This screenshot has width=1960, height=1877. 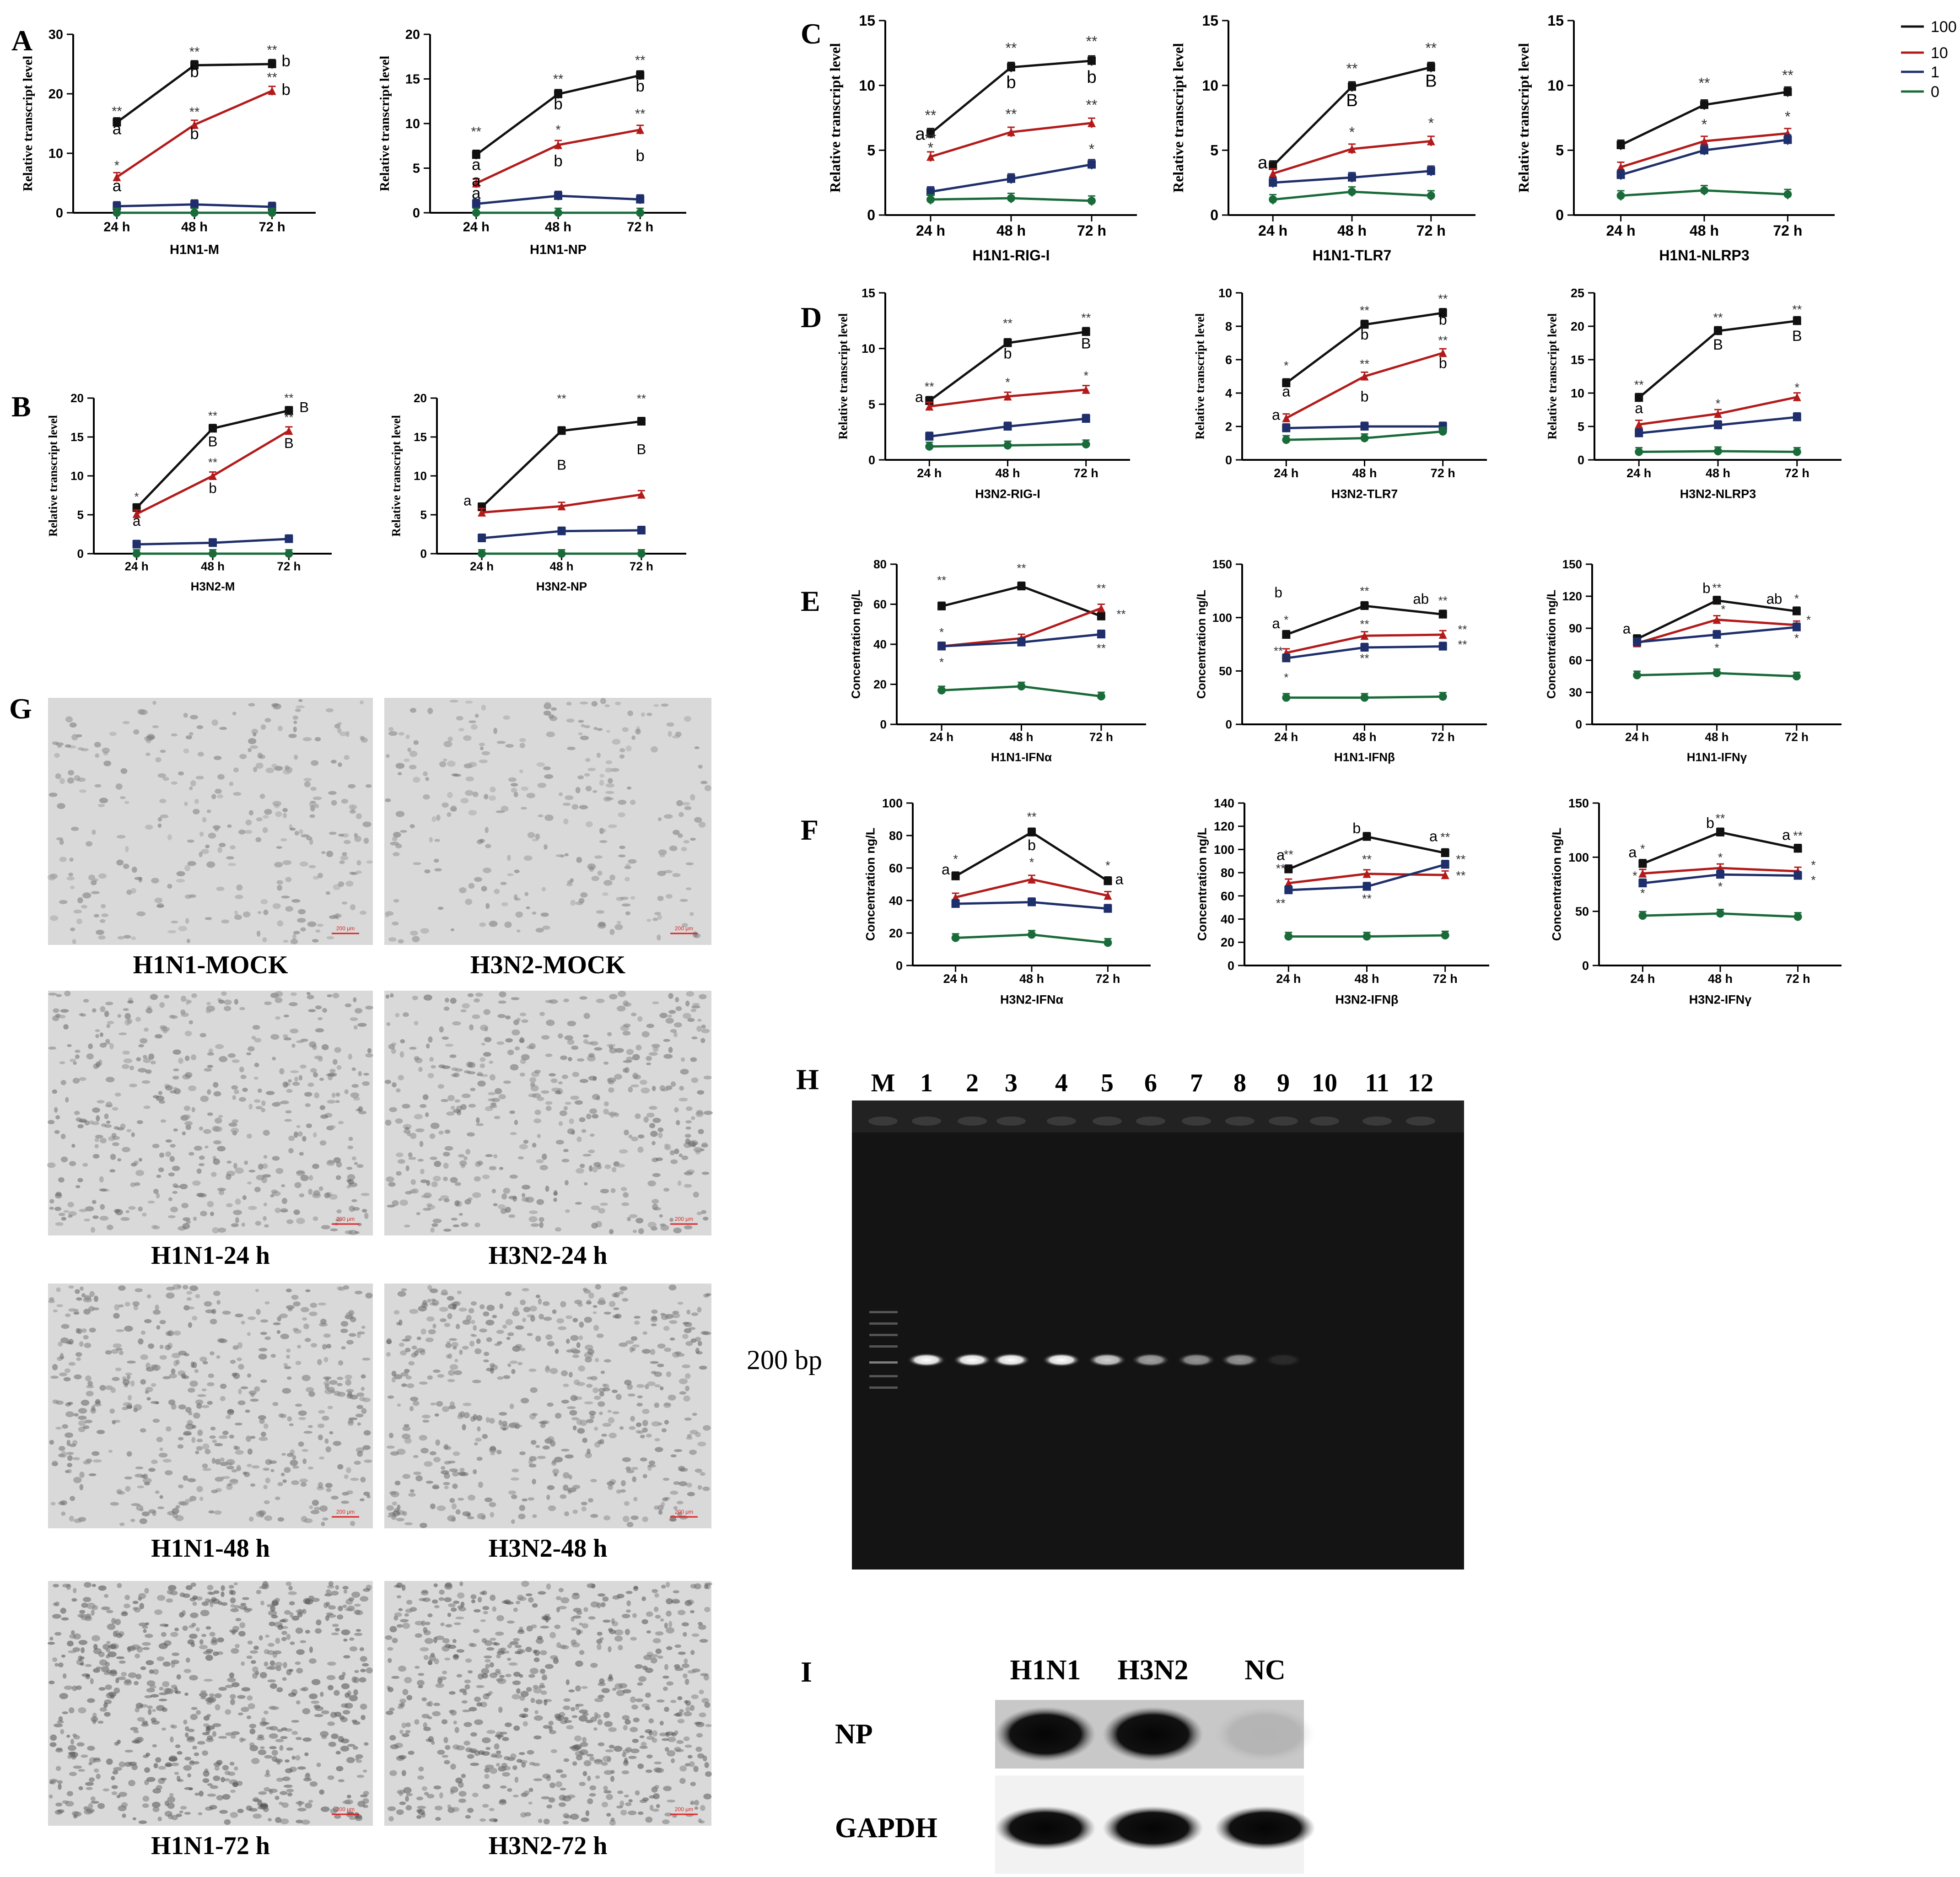 What do you see at coordinates (809, 830) in the screenshot?
I see `panel-letter-f: F` at bounding box center [809, 830].